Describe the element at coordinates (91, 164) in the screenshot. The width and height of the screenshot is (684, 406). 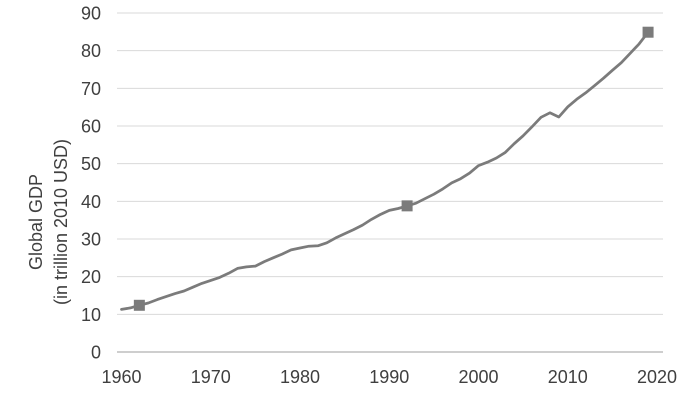
I see `y-tick-label: 50` at that location.